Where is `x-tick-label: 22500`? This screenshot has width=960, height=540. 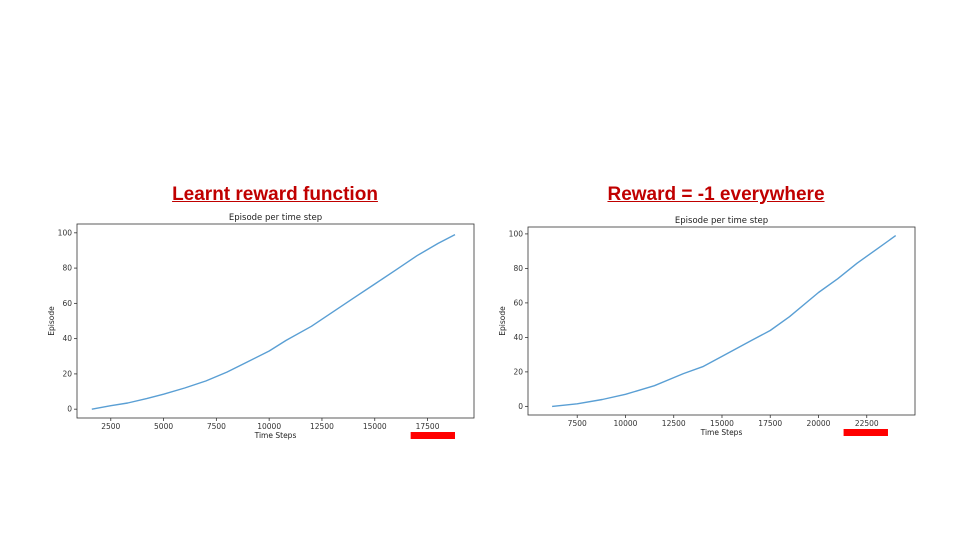
x-tick-label: 22500 is located at coordinates (867, 423).